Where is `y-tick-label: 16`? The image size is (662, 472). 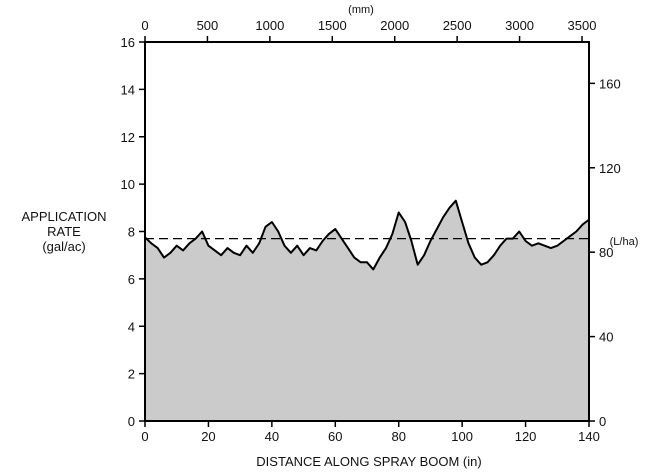 y-tick-label: 16 is located at coordinates (128, 42).